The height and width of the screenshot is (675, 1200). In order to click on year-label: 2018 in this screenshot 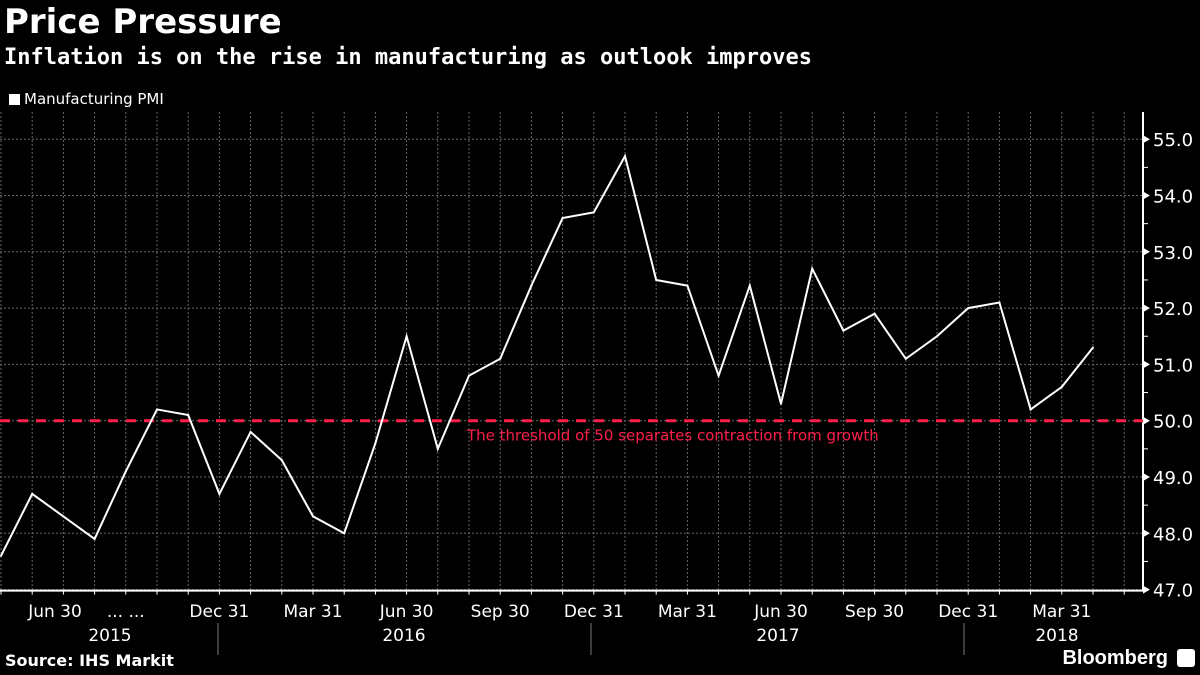, I will do `click(1056, 636)`.